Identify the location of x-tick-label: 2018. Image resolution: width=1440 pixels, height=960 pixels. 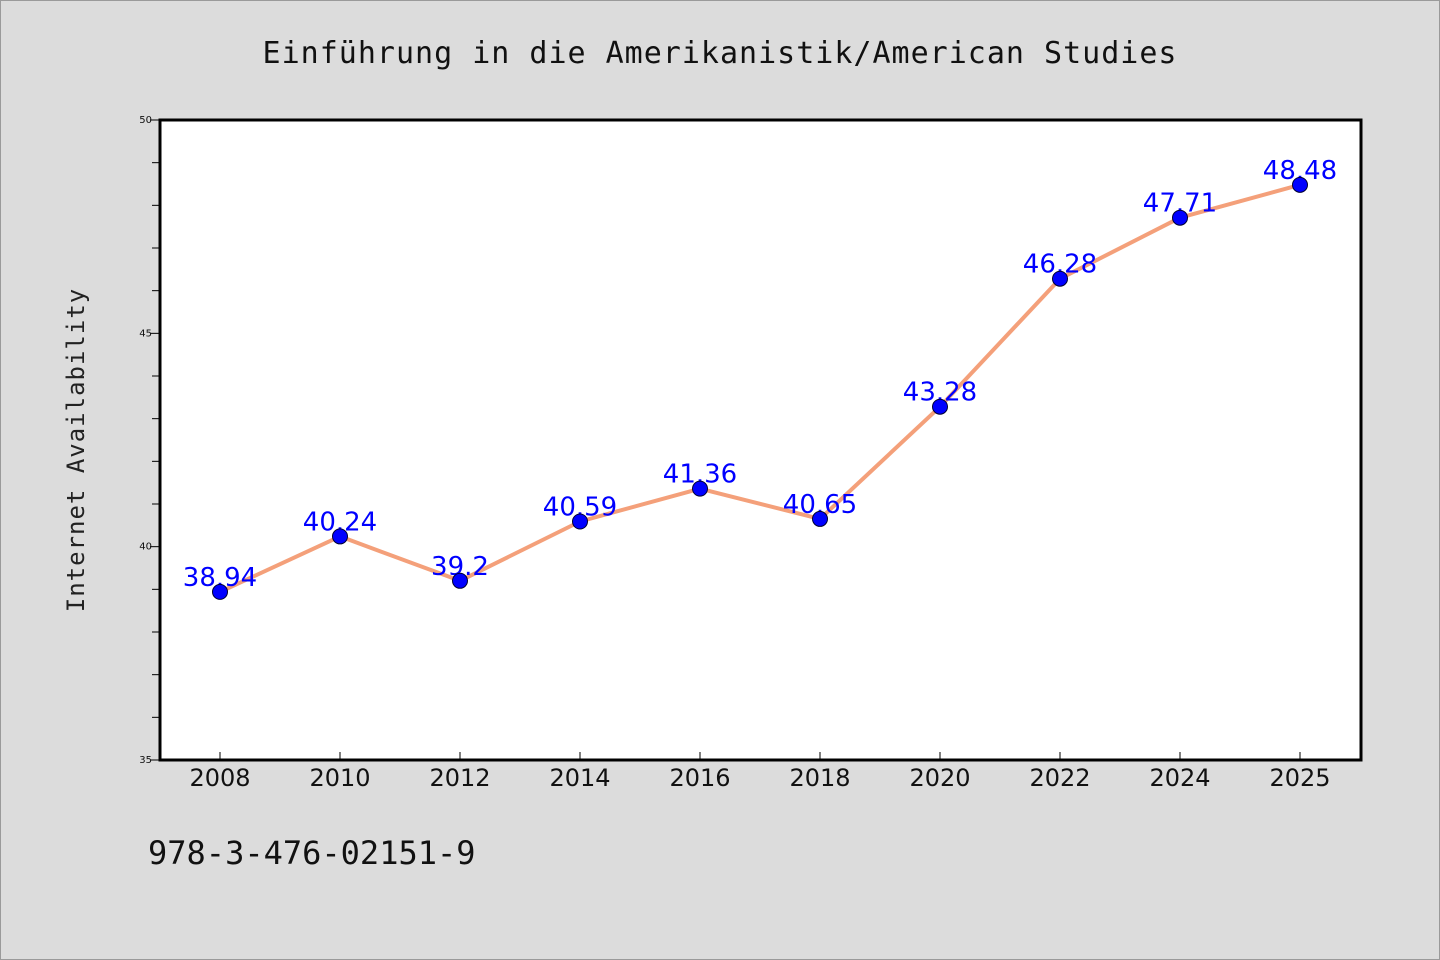
(819, 778).